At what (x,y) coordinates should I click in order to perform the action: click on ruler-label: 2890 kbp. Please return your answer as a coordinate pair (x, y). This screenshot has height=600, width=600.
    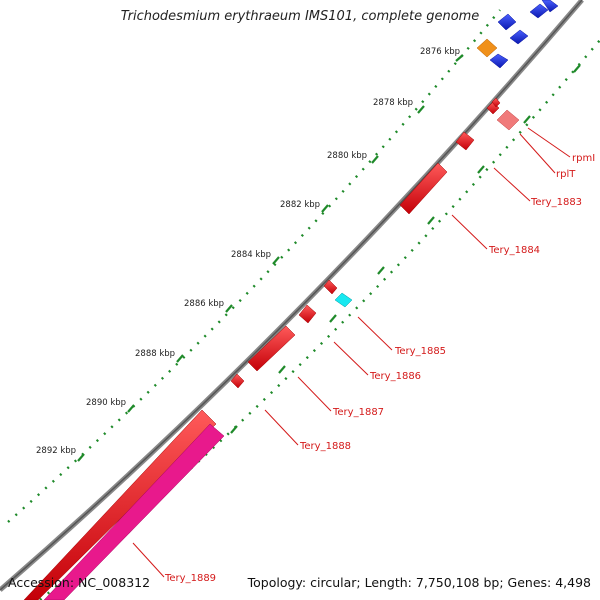
    Looking at the image, I should click on (106, 403).